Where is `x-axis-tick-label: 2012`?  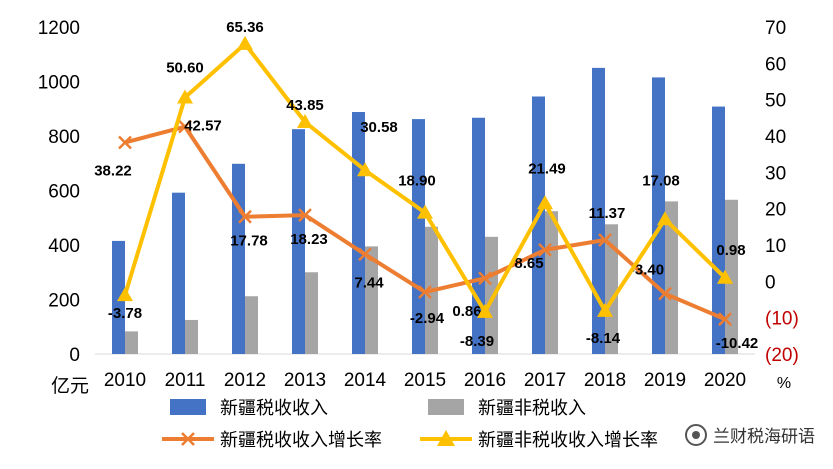
x-axis-tick-label: 2012 is located at coordinates (245, 380).